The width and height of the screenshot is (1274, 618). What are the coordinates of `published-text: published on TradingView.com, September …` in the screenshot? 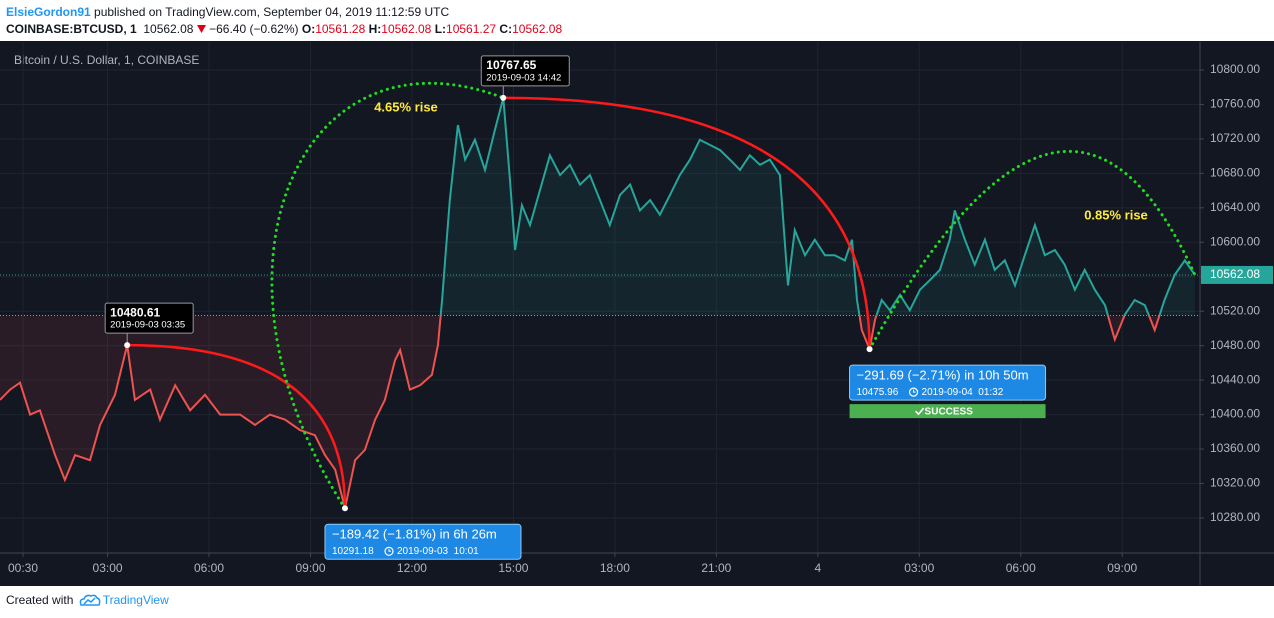 It's located at (270, 12).